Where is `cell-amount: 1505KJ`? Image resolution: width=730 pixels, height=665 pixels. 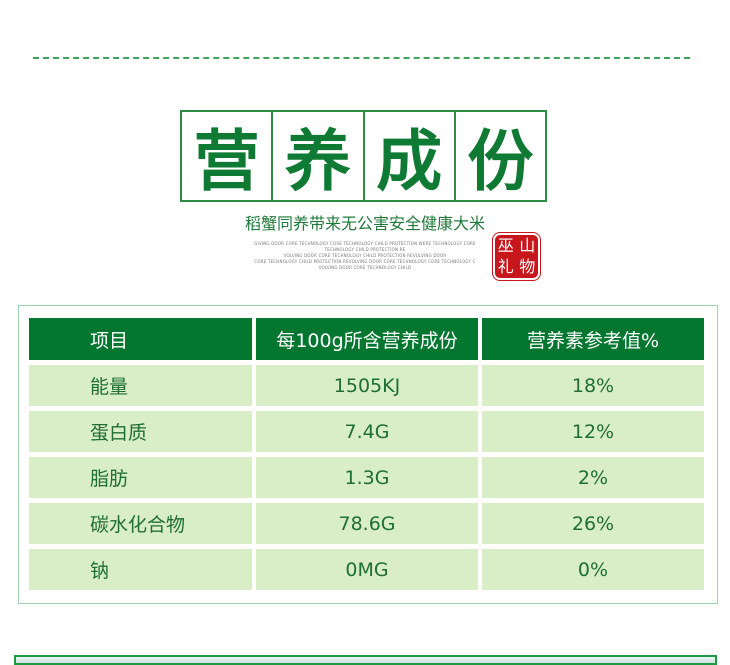 cell-amount: 1505KJ is located at coordinates (367, 385).